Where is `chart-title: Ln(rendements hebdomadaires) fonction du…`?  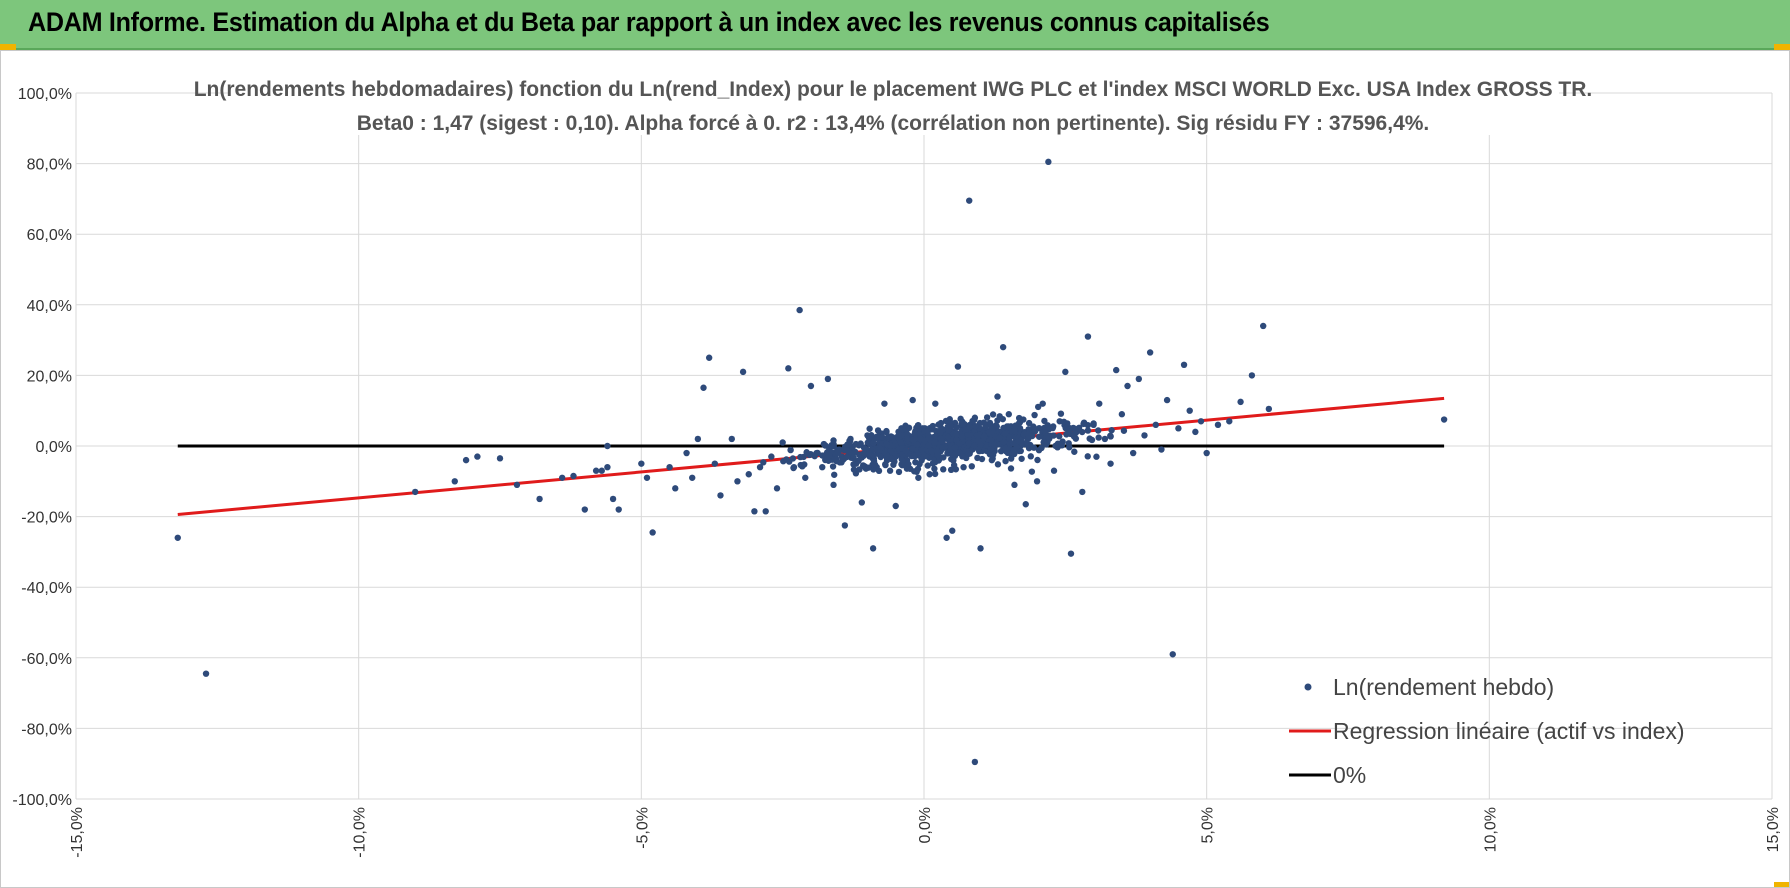
chart-title: Ln(rendements hebdomadaires) fonction du… is located at coordinates (893, 89).